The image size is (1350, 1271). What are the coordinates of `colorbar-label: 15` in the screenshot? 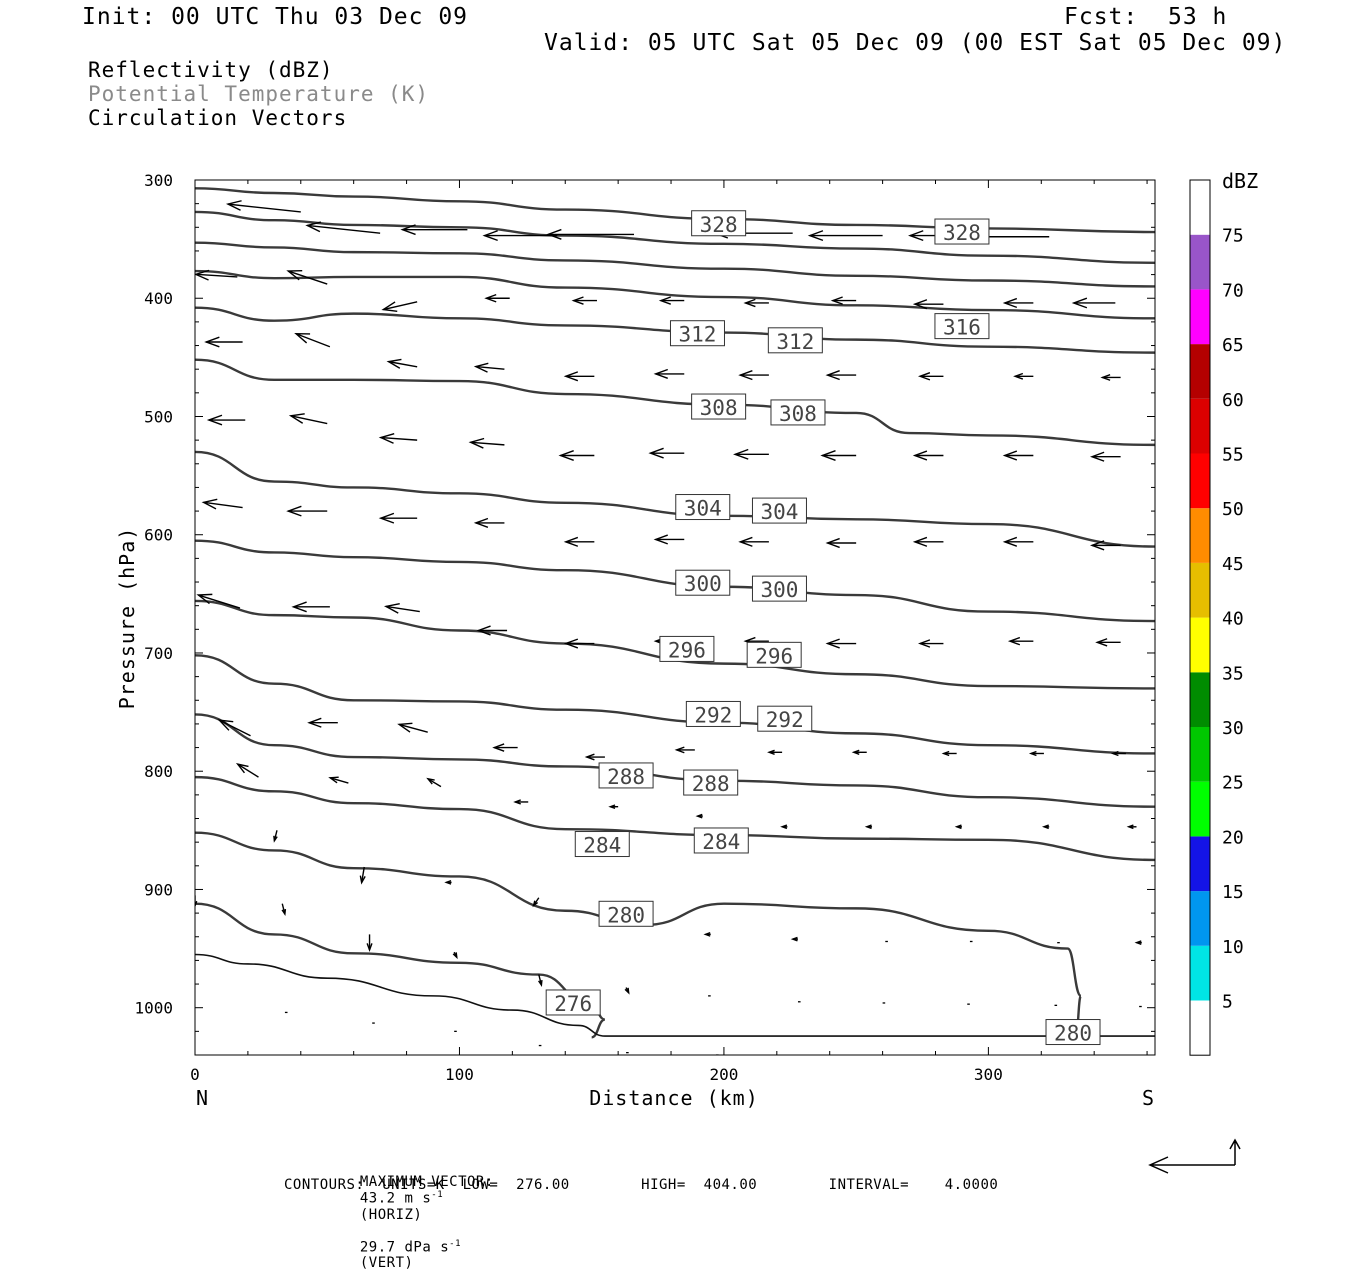 It's located at (1233, 892).